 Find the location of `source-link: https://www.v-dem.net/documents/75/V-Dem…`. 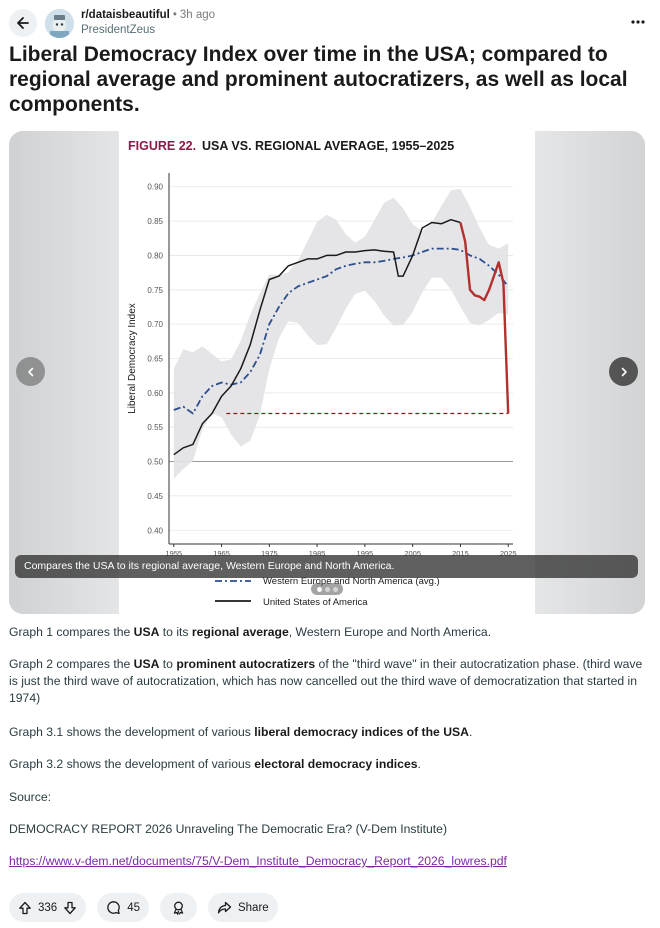

source-link: https://www.v-dem.net/documents/75/V-Dem… is located at coordinates (258, 861).